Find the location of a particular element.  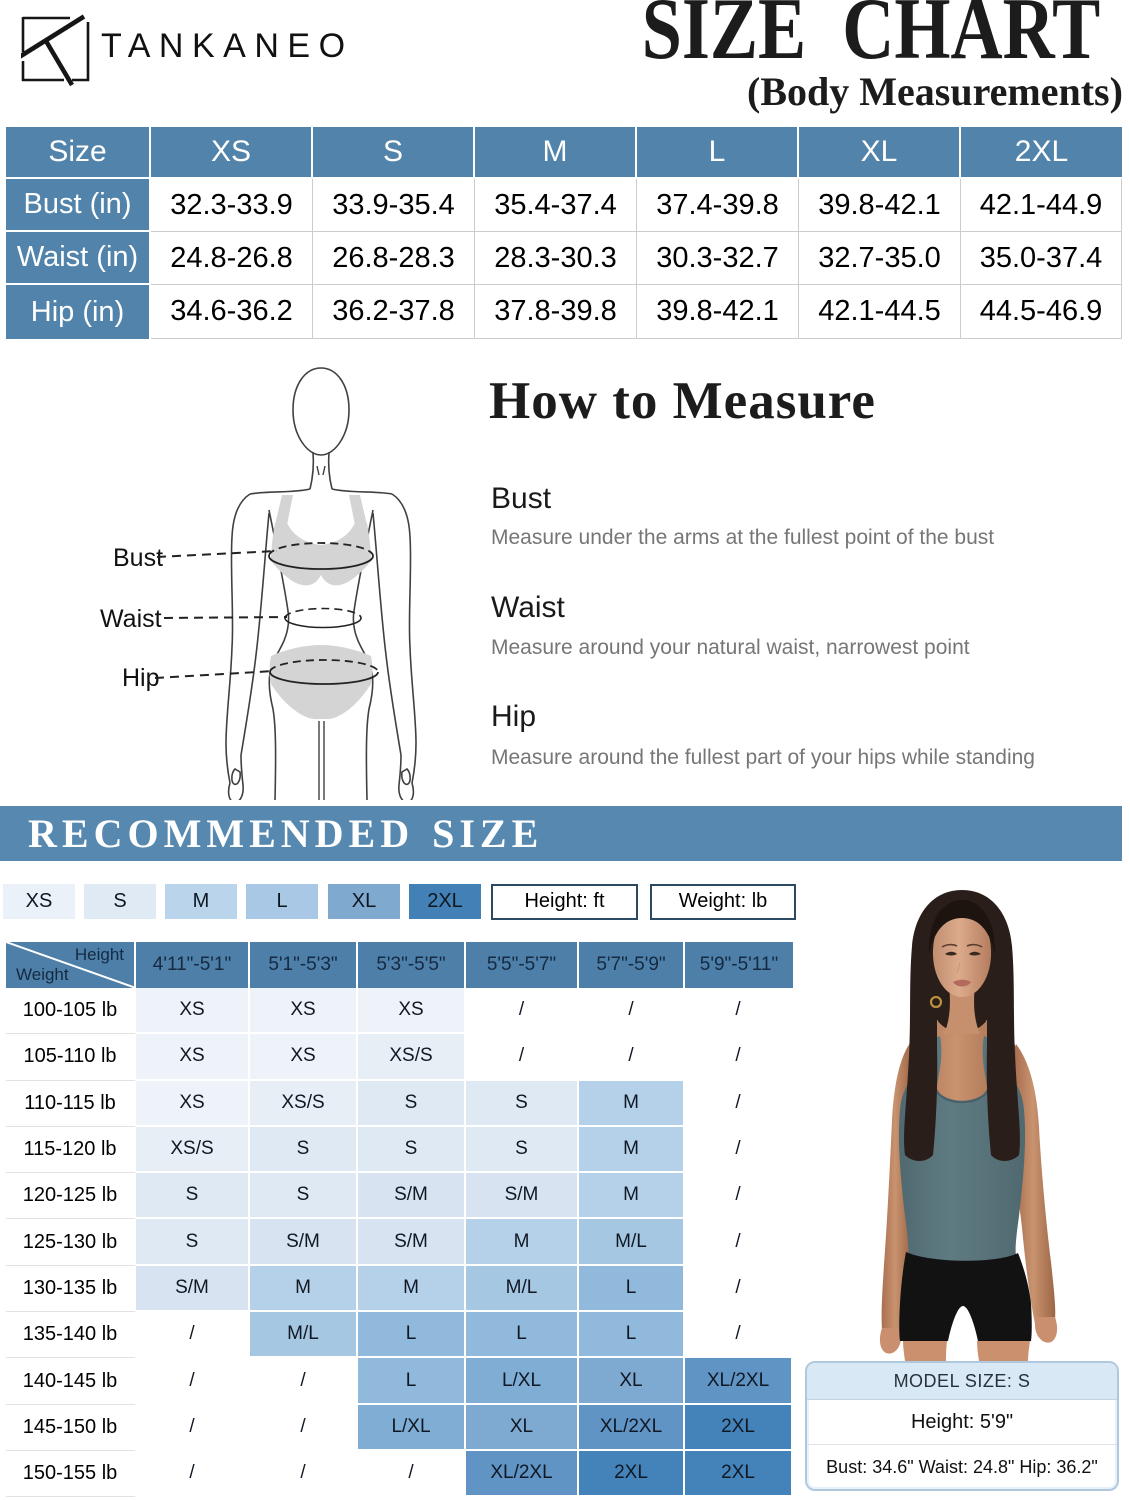

svg-text: Bust is located at coordinates (138, 558).